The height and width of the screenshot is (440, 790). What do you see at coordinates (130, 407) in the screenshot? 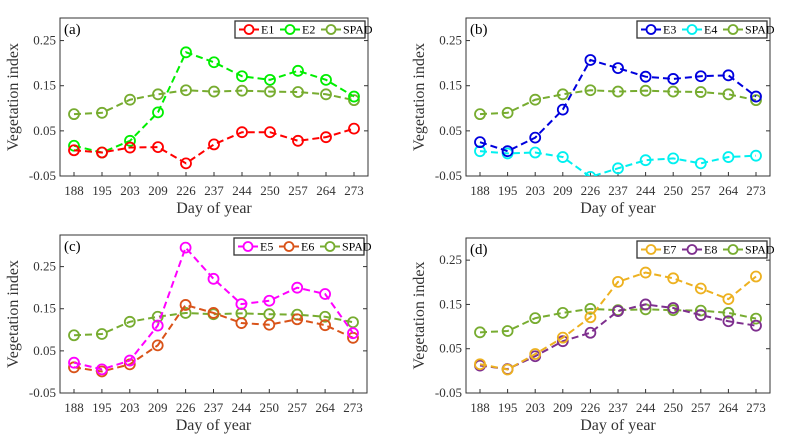
I see `x-tick-label: 203` at bounding box center [130, 407].